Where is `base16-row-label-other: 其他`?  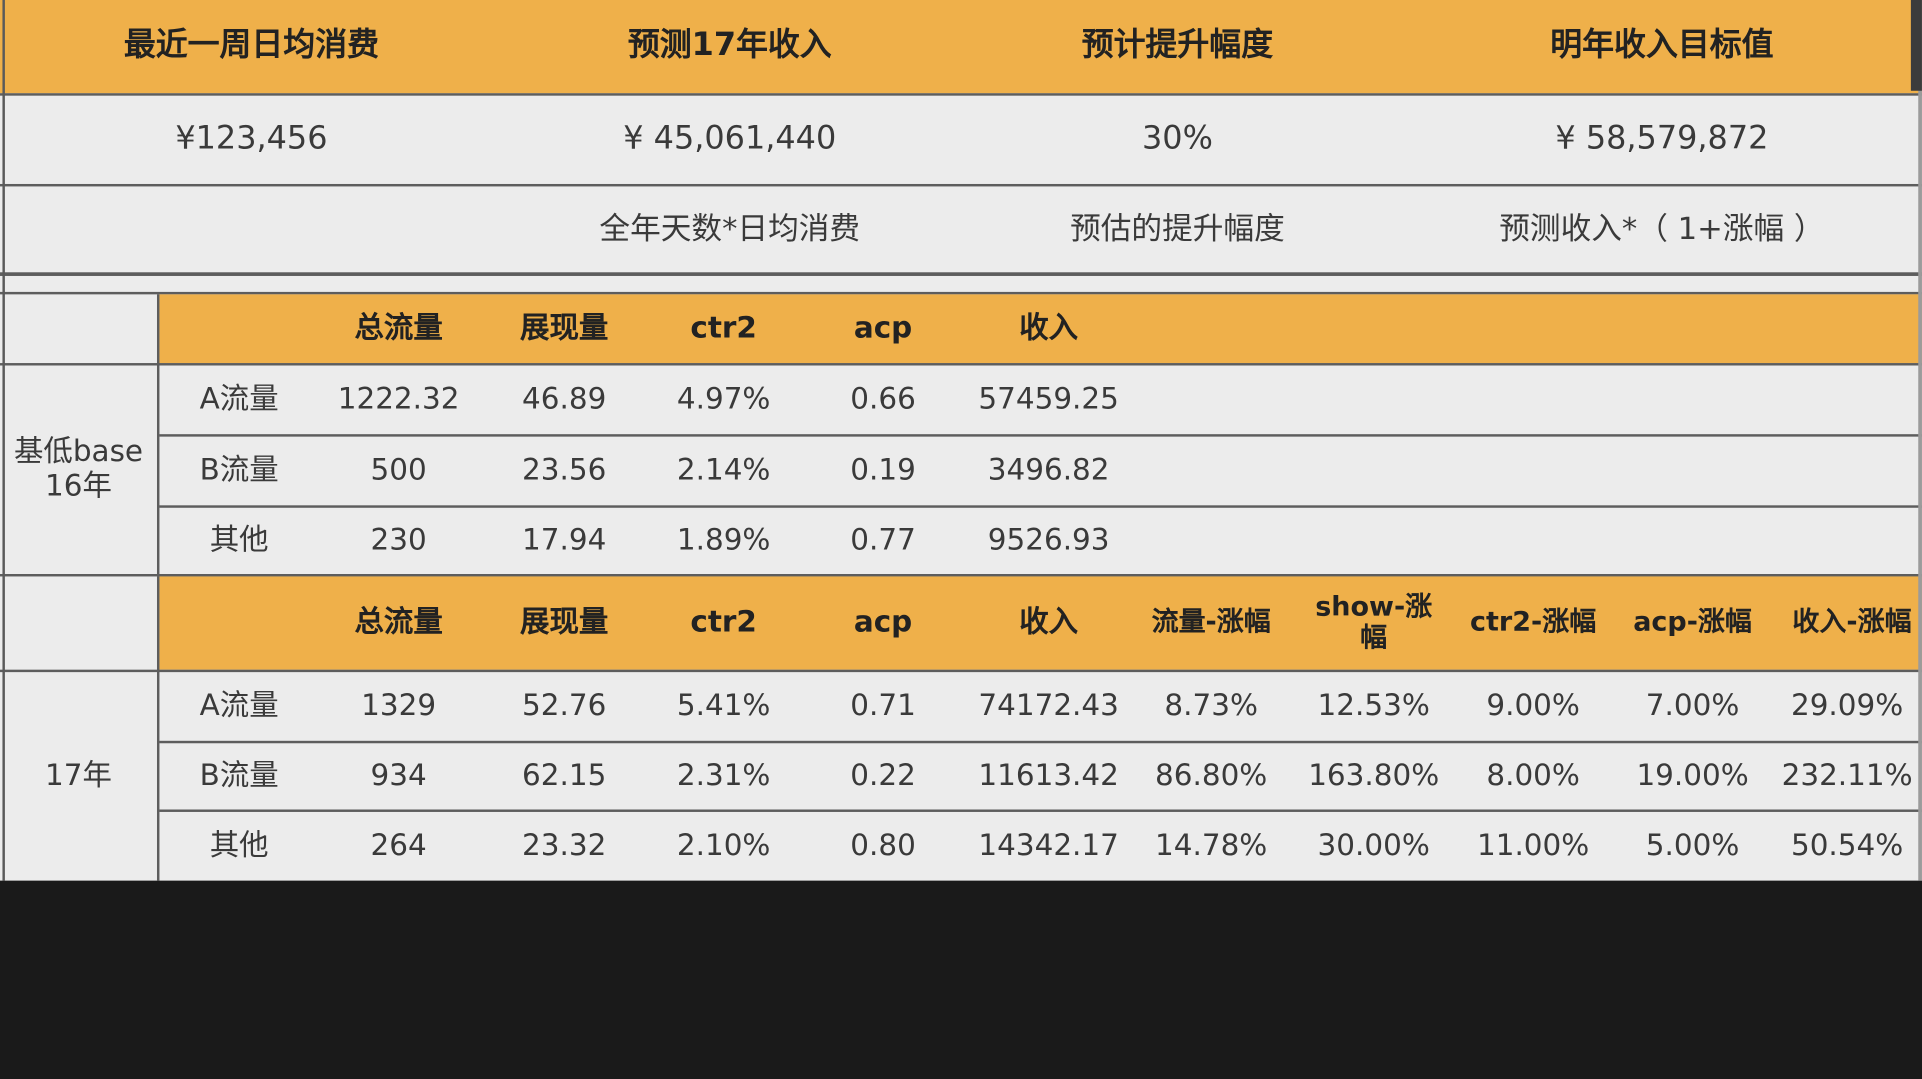 base16-row-label-other: 其他 is located at coordinates (239, 540).